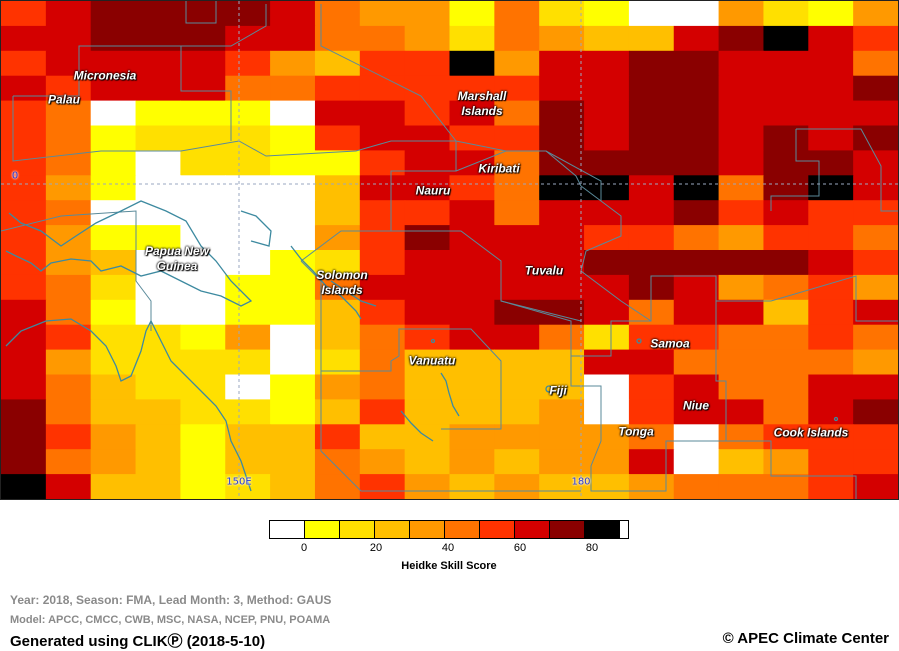  What do you see at coordinates (304, 548) in the screenshot?
I see `legend-tick: 0` at bounding box center [304, 548].